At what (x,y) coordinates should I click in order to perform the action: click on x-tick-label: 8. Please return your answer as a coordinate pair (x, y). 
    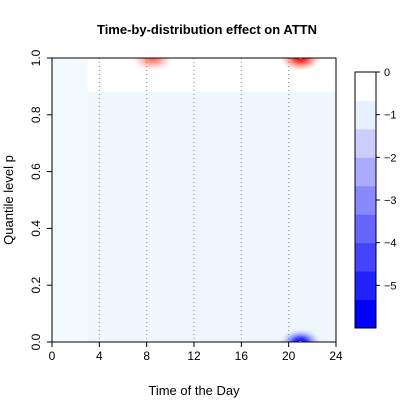
    Looking at the image, I should click on (146, 356).